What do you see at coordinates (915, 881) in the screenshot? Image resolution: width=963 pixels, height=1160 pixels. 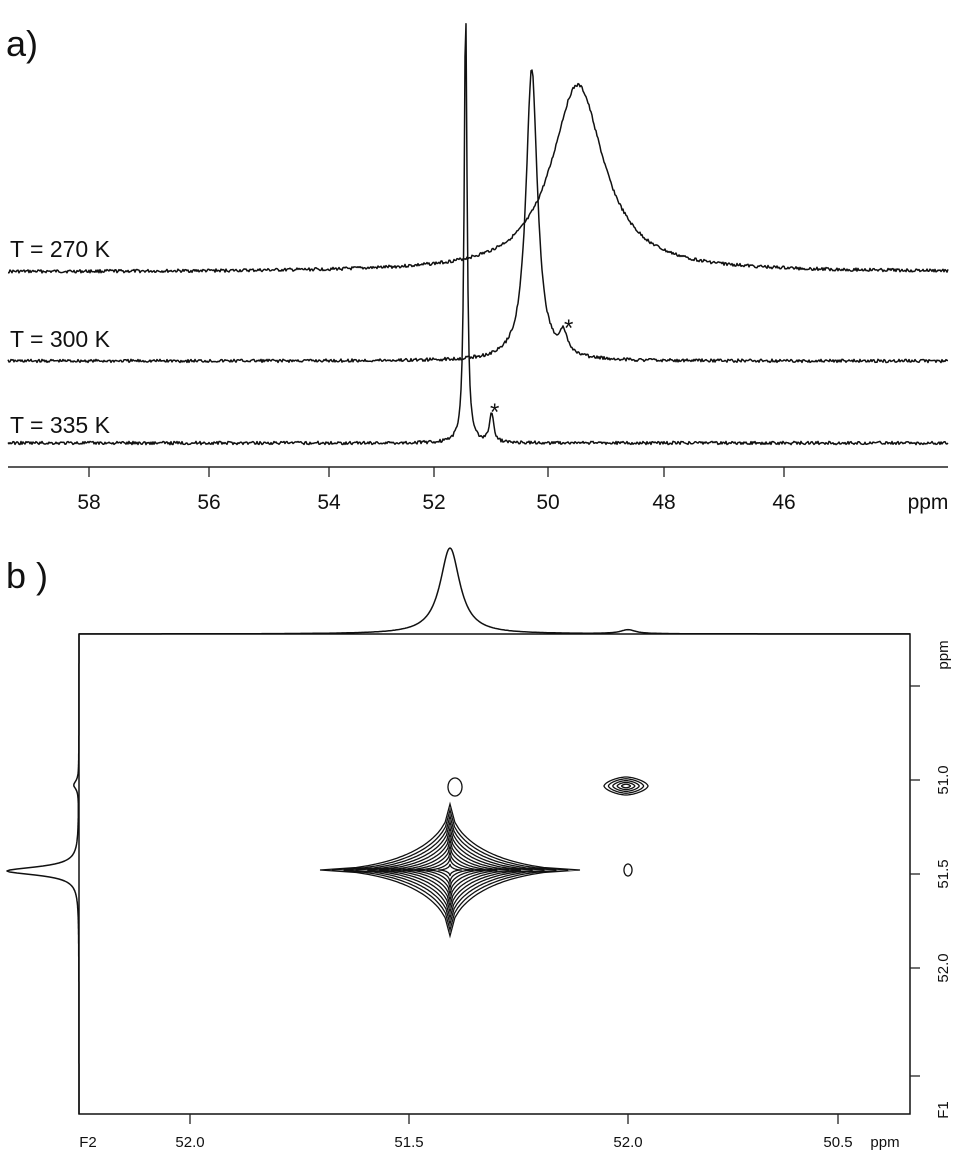 I see `f1-axis-ticks` at bounding box center [915, 881].